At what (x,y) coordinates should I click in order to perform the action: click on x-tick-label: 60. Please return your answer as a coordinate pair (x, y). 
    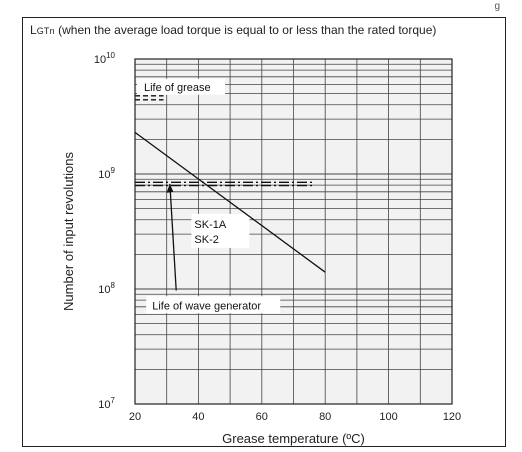
    Looking at the image, I should click on (262, 417).